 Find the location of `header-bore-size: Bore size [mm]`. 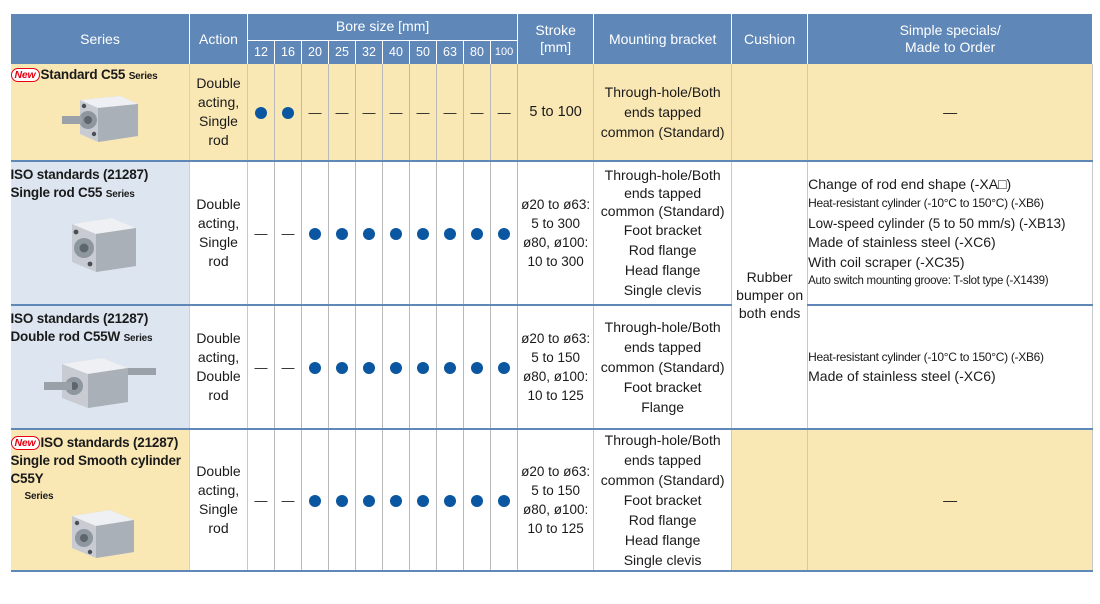

header-bore-size: Bore size [mm] is located at coordinates (382, 27).